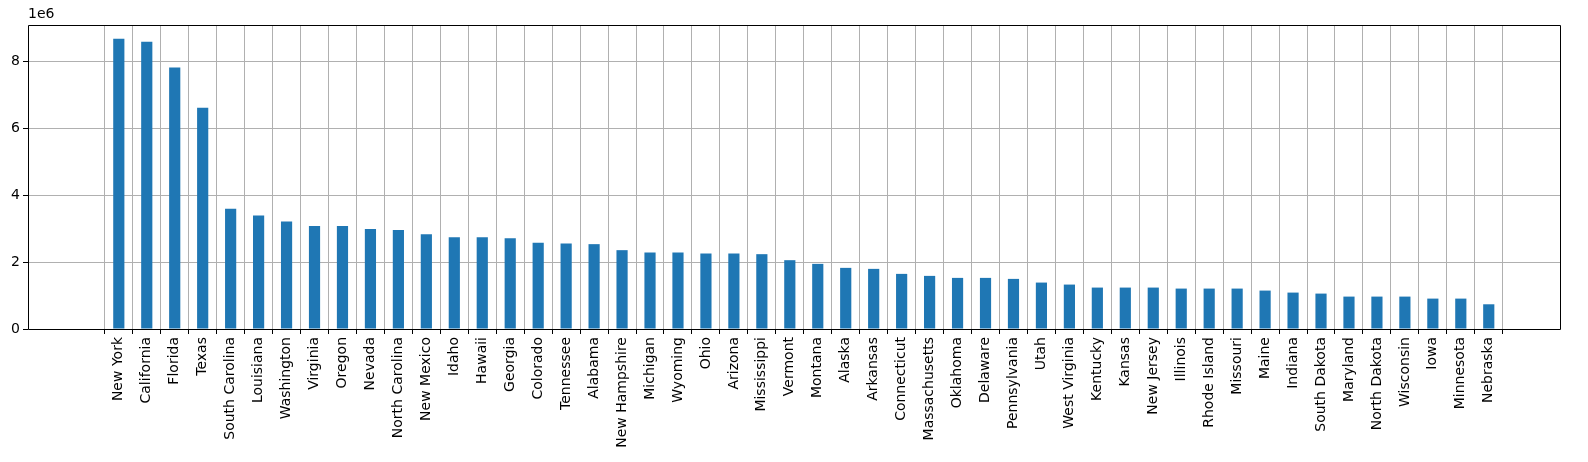 The image size is (1588, 462). I want to click on x-tick-label: South Carolina, so click(229, 388).